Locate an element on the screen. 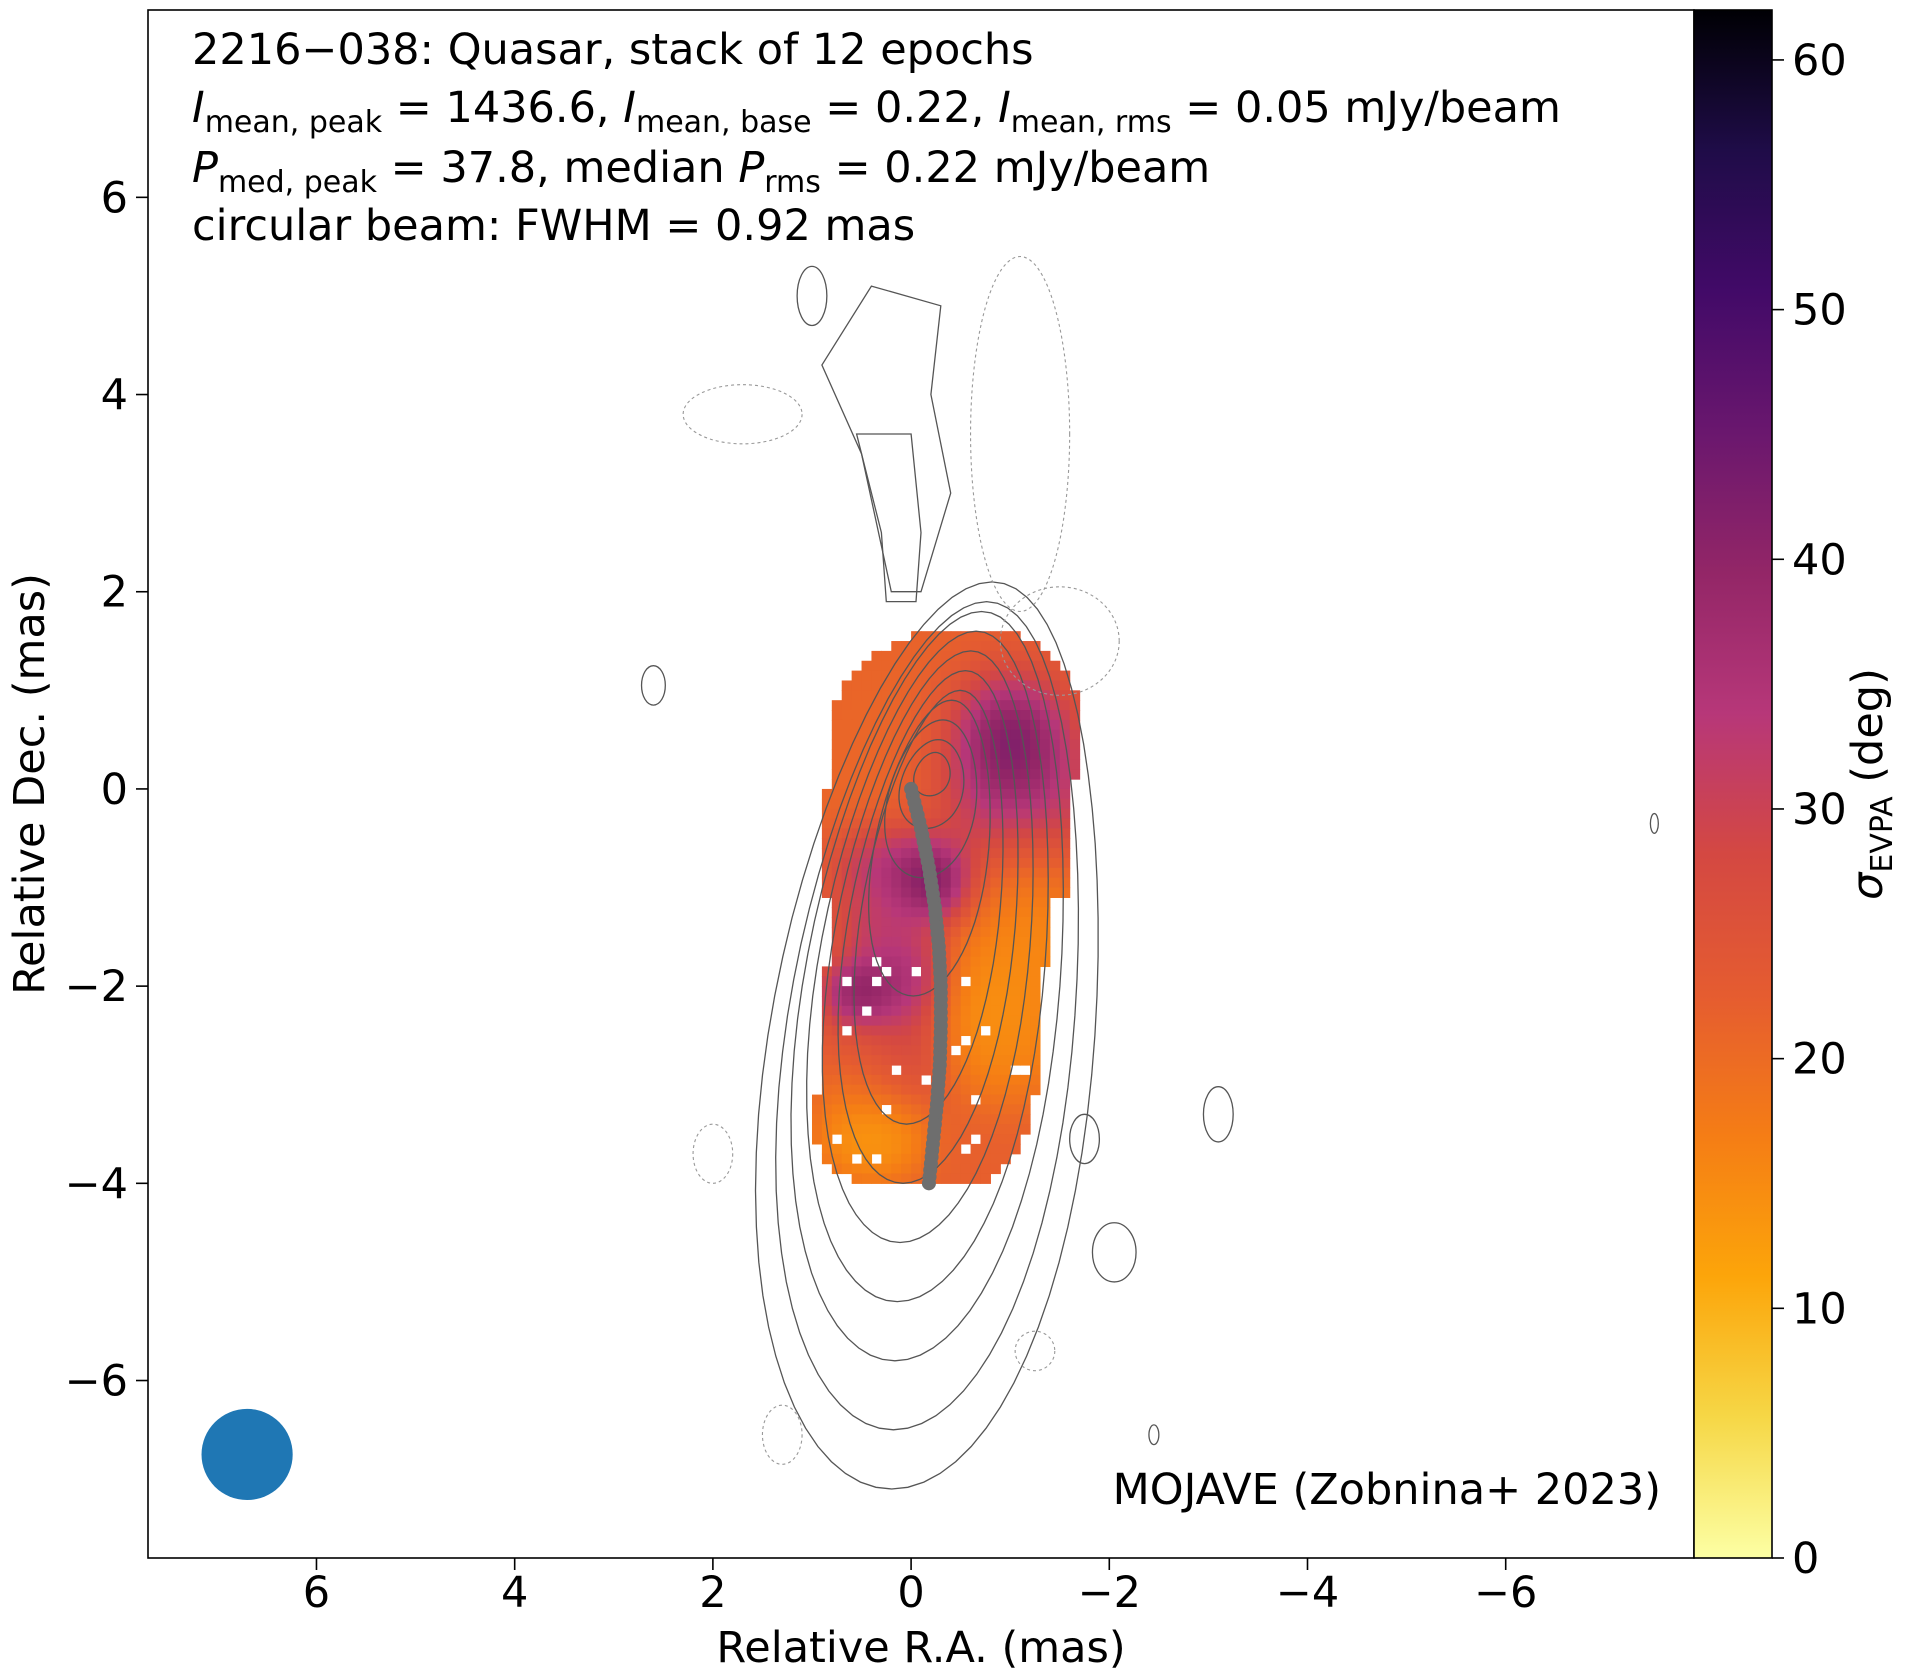 The image size is (1905, 1674). colorbar-tick-label: 60 is located at coordinates (1819, 61).